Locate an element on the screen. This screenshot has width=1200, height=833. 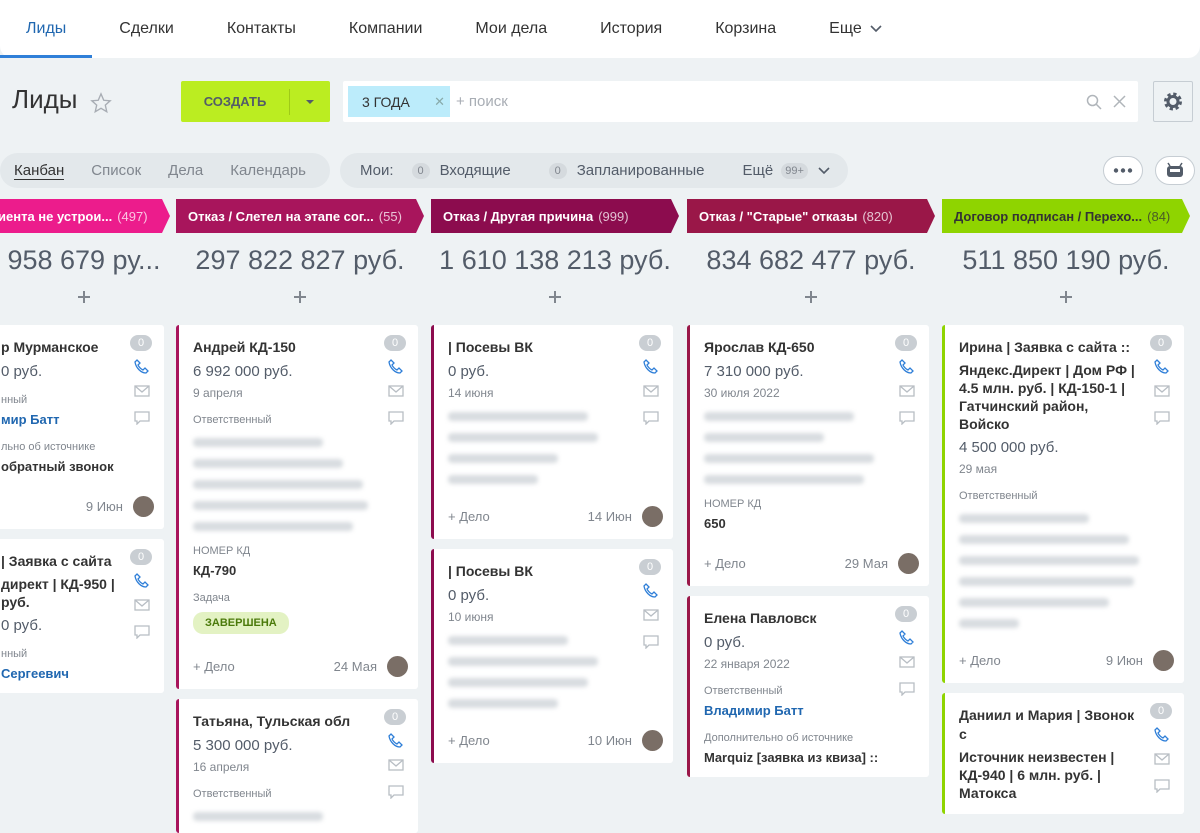
card-title: Елена Павловск is located at coordinates (760, 618).